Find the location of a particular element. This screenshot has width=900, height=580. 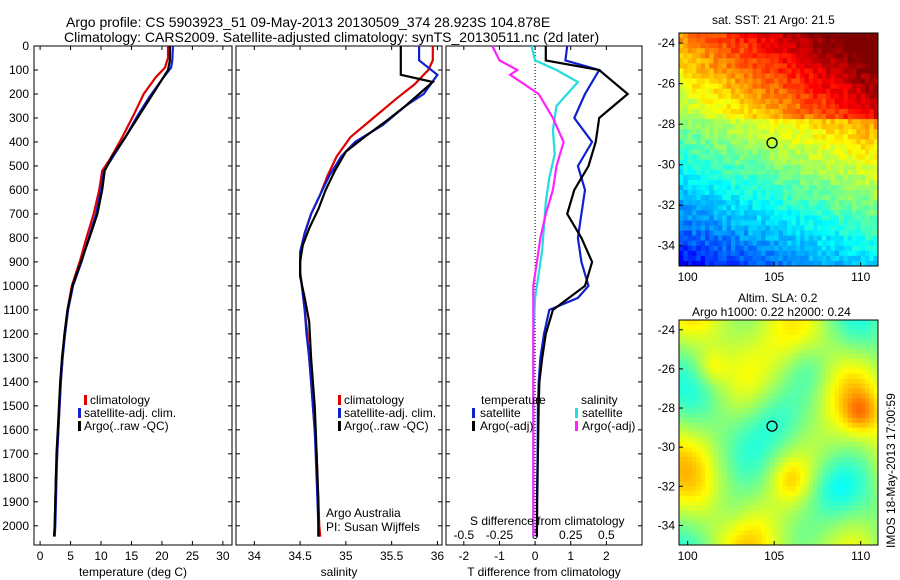

legend-swatch-temp-argo is located at coordinates (473, 426).